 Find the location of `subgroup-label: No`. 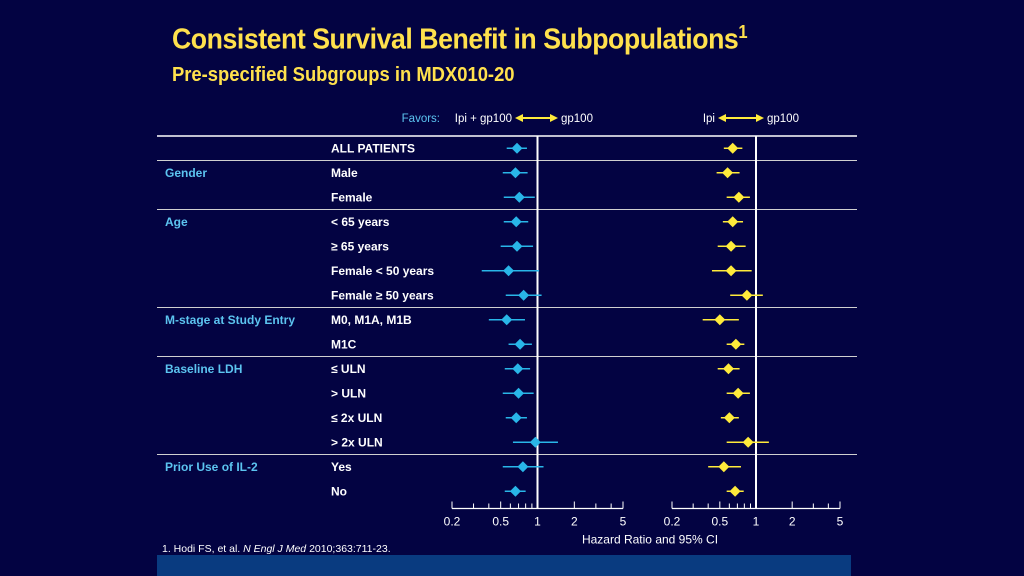

subgroup-label: No is located at coordinates (339, 491).